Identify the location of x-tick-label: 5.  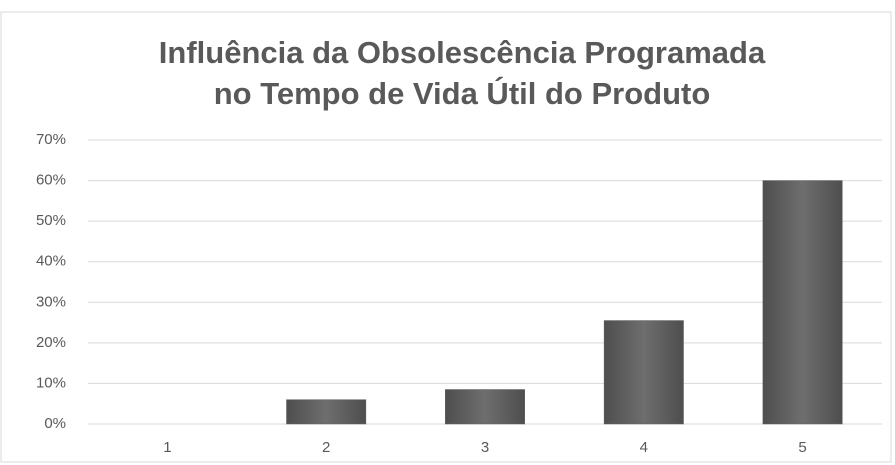
(802, 447).